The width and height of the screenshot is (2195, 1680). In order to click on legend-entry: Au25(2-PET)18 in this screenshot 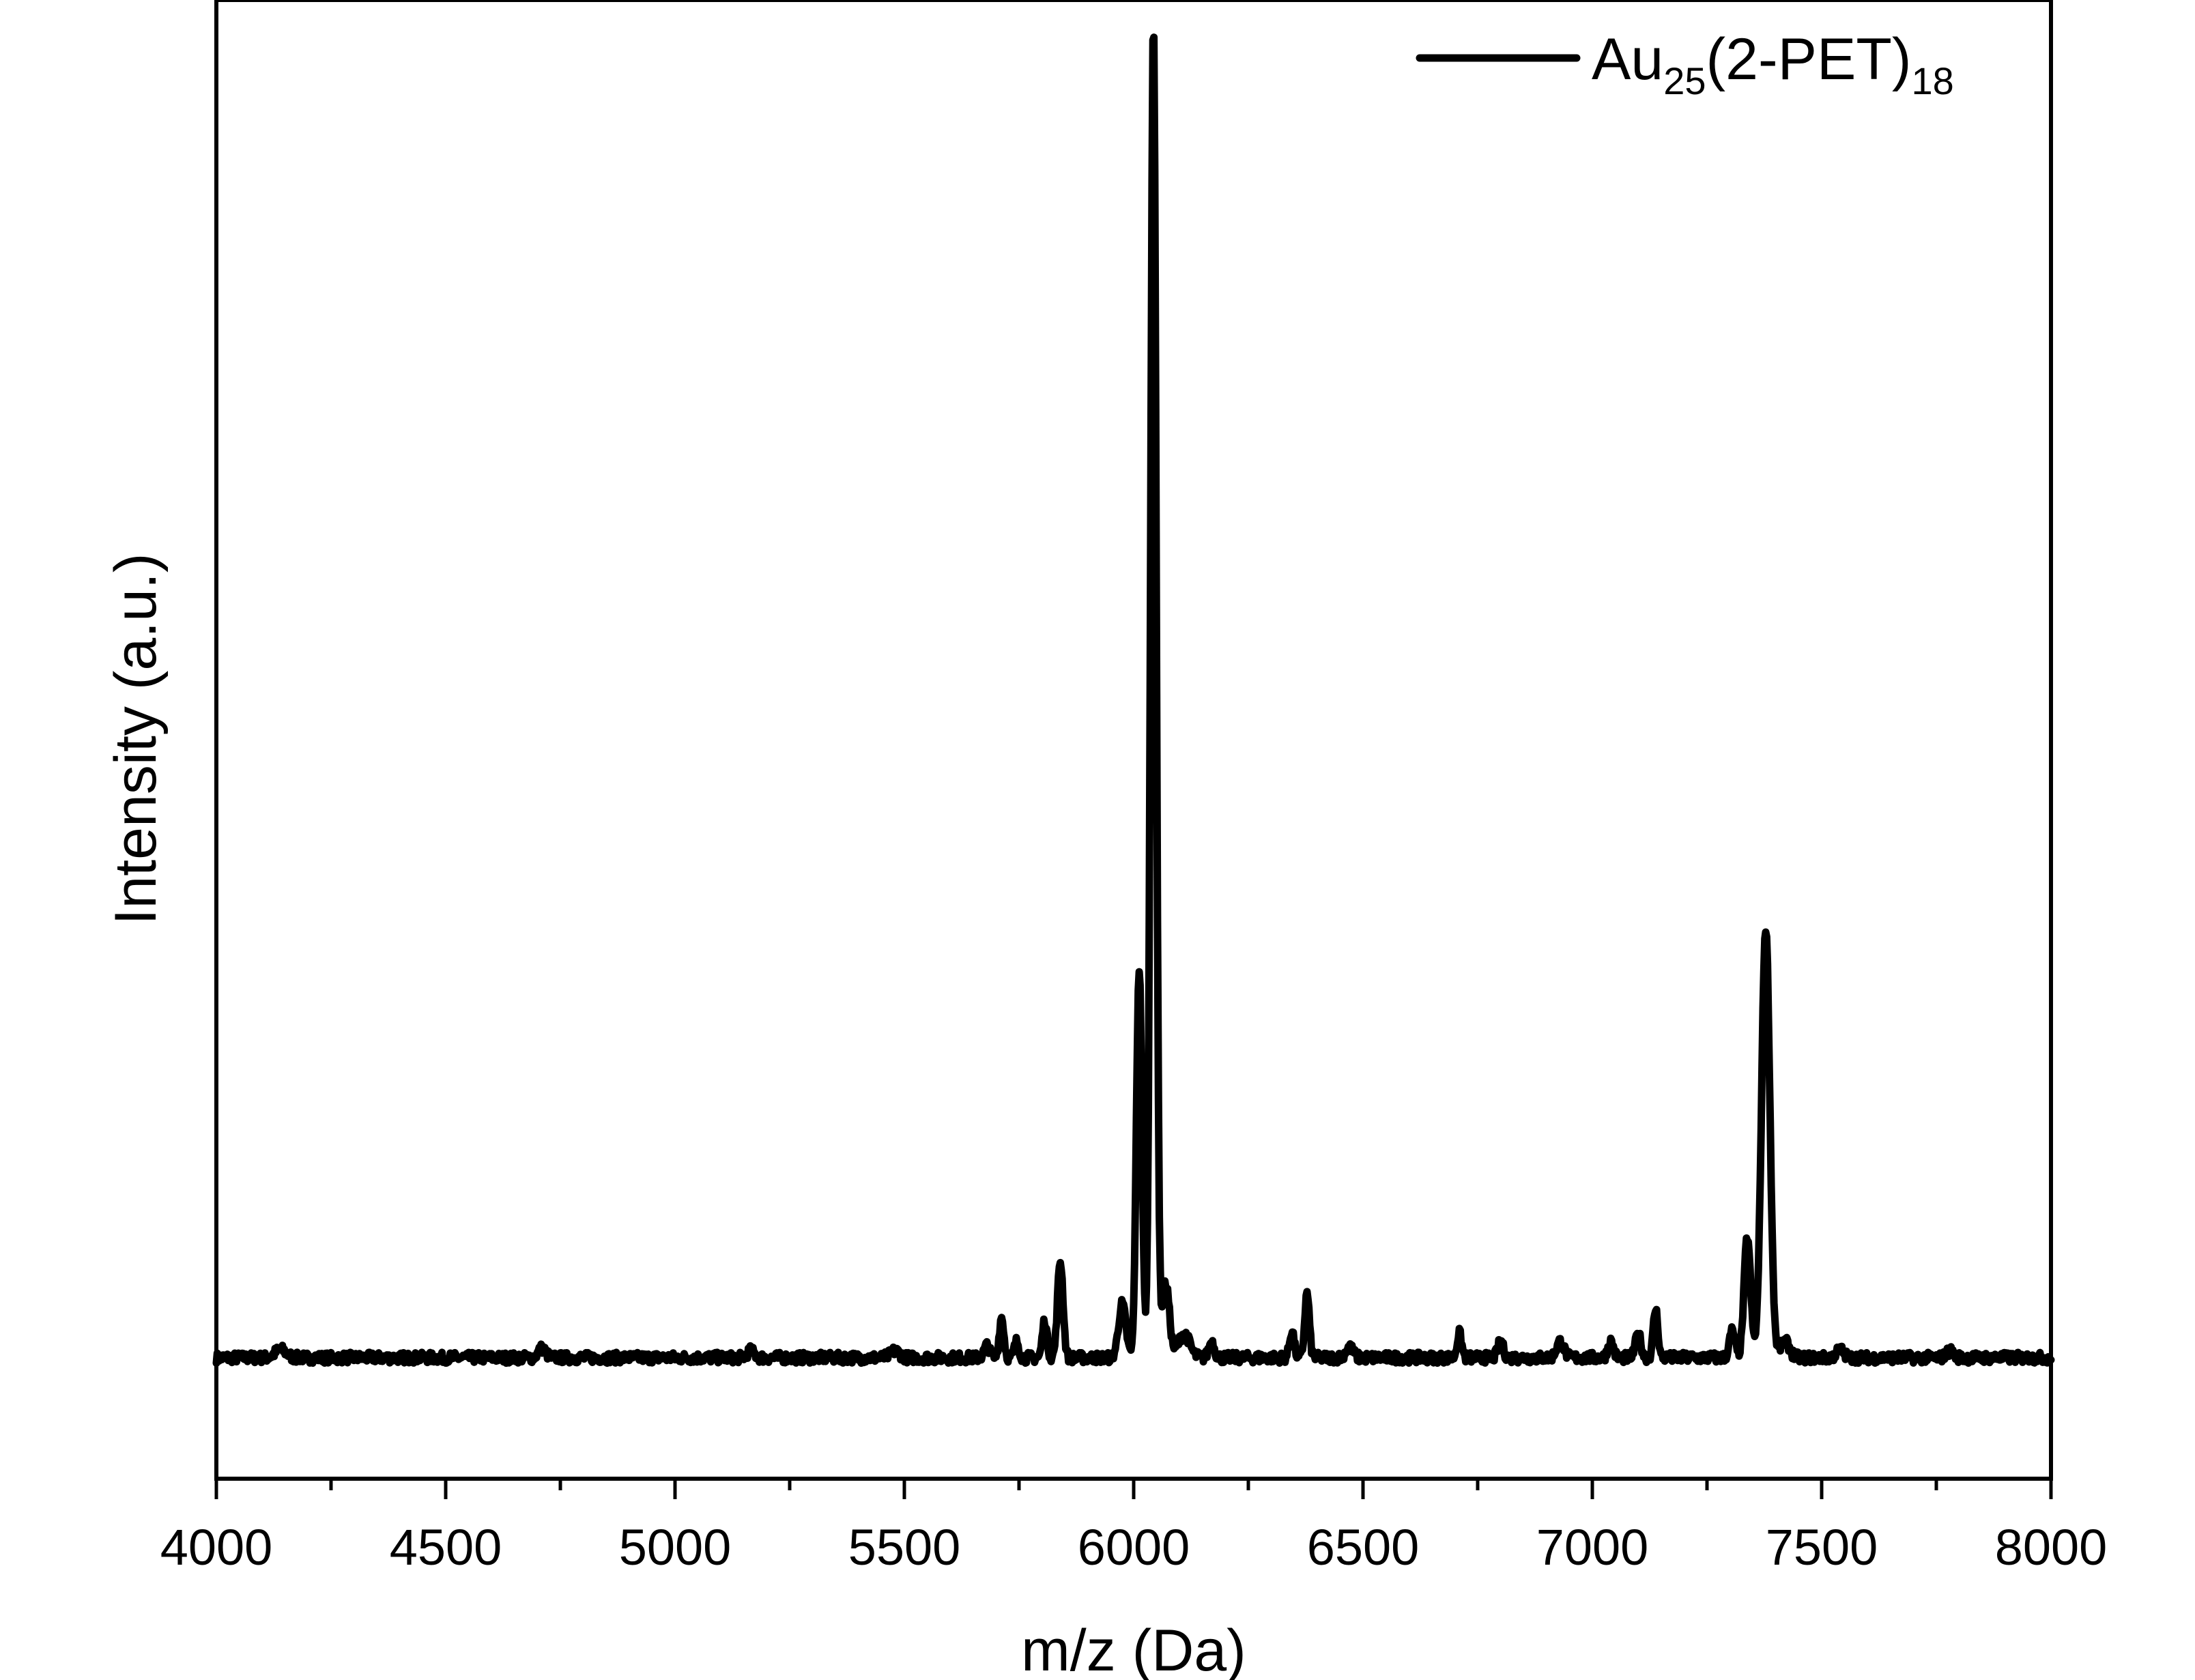, I will do `click(1773, 64)`.